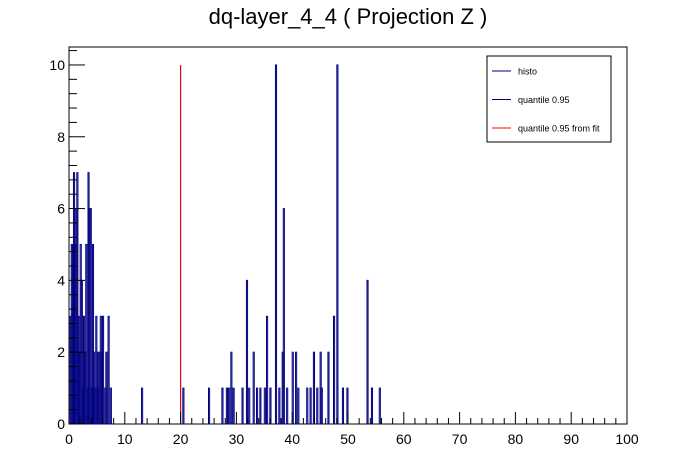 This screenshot has width=696, height=472. I want to click on x-tick-label: 70, so click(460, 439).